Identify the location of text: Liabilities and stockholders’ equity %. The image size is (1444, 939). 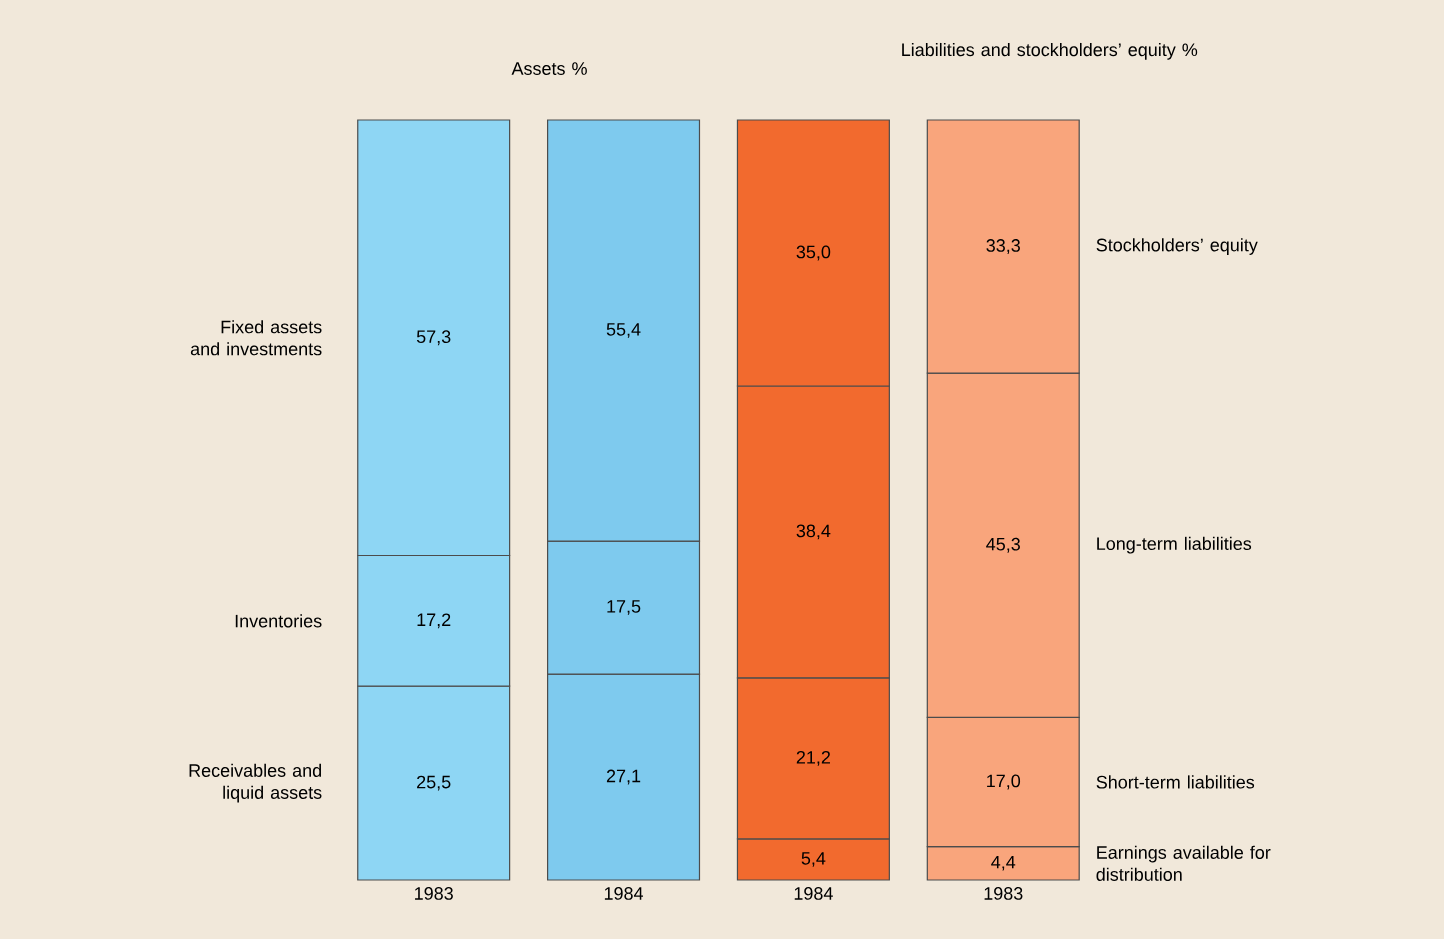
(1050, 51).